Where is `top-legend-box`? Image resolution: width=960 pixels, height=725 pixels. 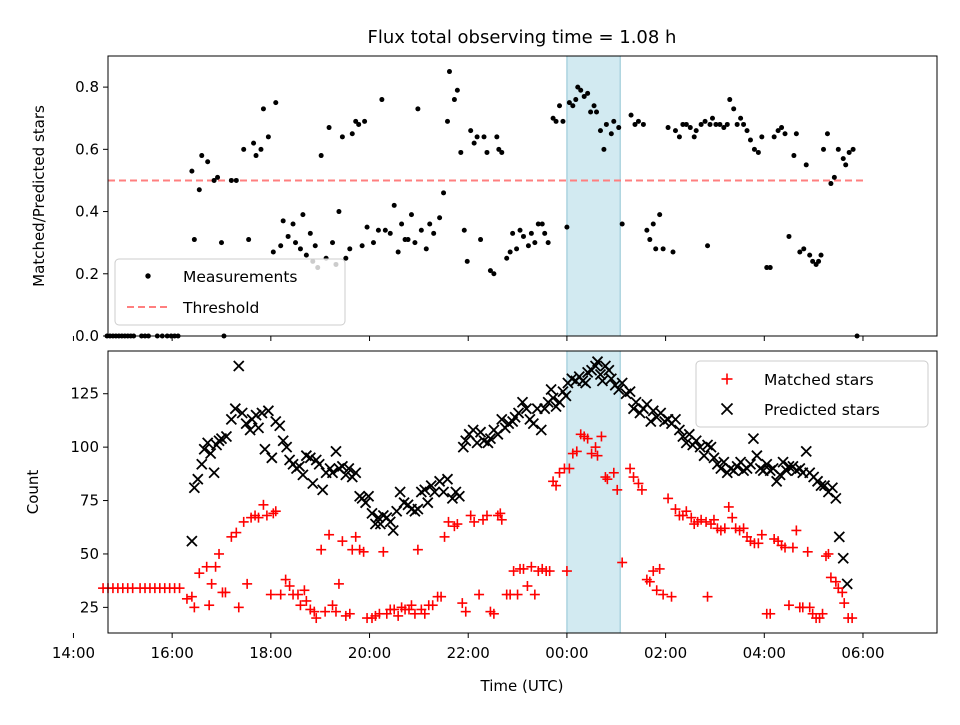
top-legend-box is located at coordinates (230, 292).